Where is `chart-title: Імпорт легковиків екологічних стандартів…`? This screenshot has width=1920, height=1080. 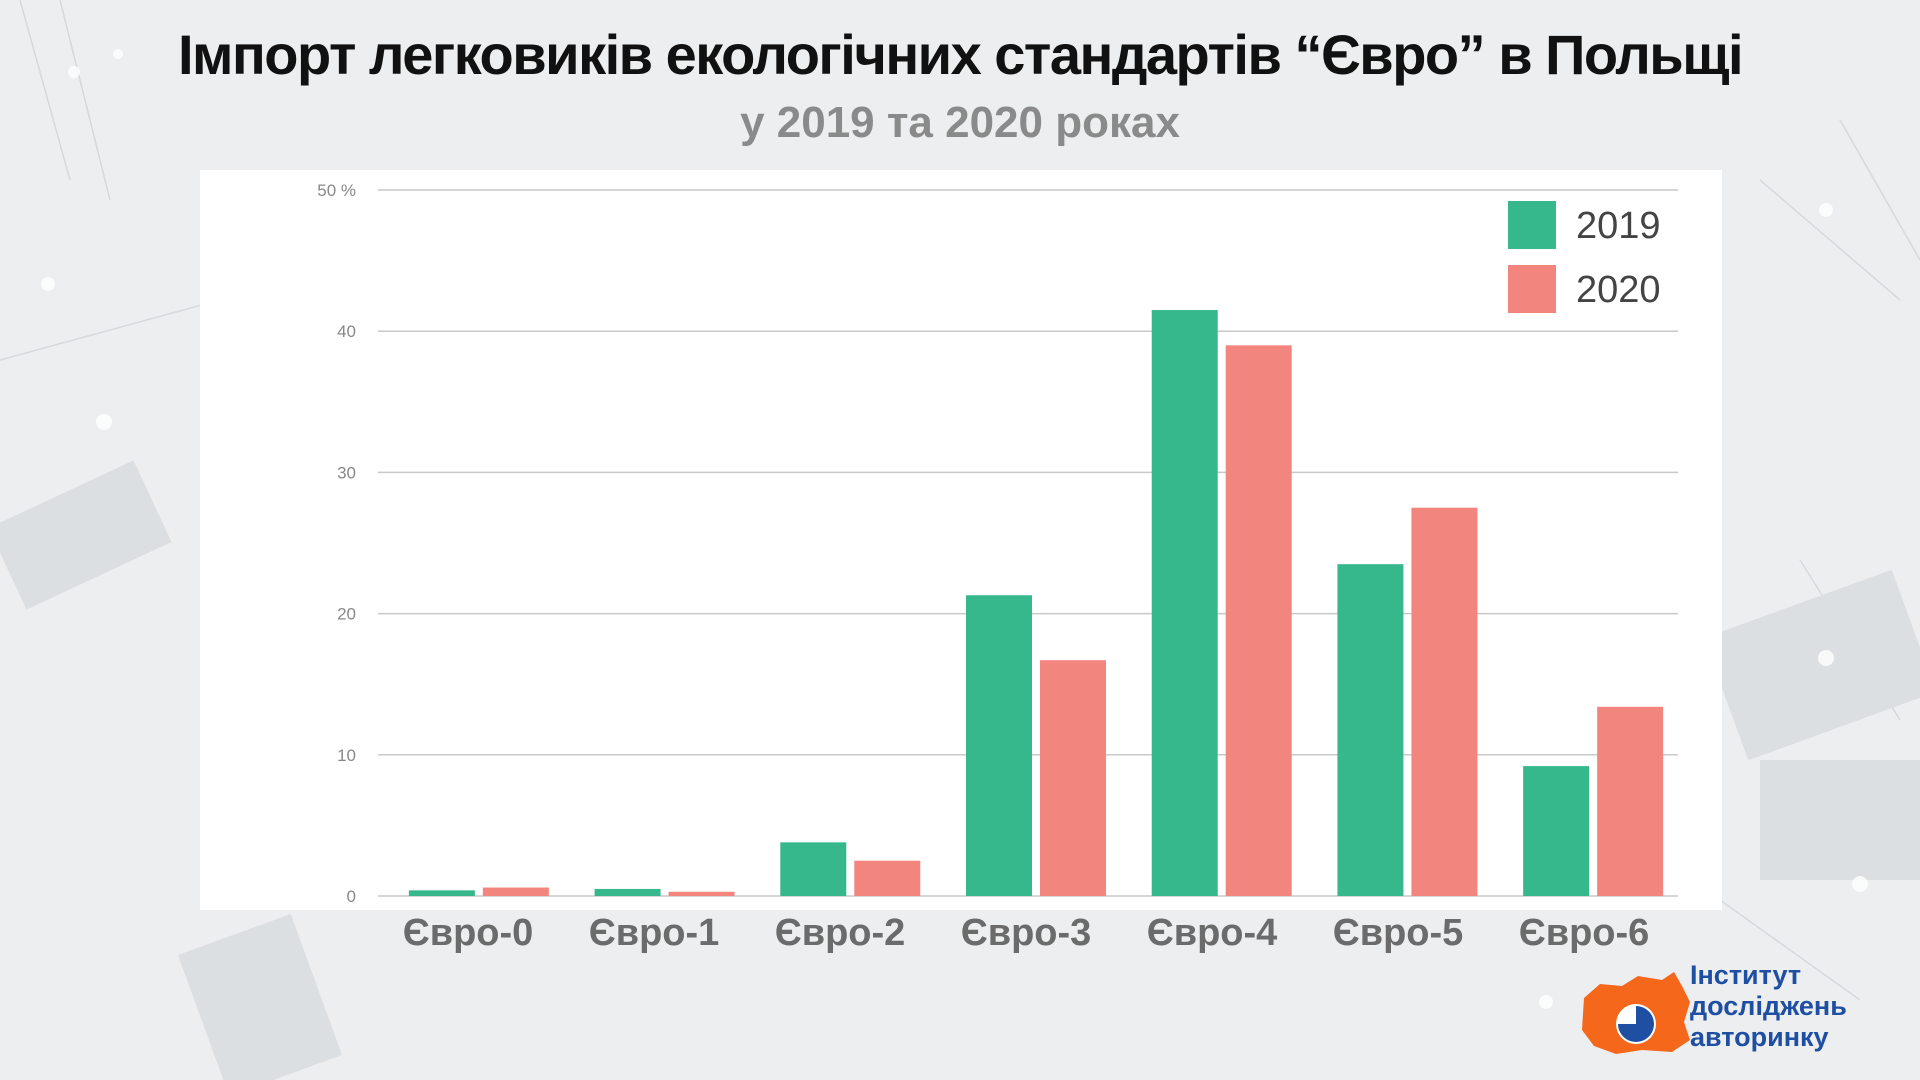 chart-title: Імпорт легковиків екологічних стандартів… is located at coordinates (960, 54).